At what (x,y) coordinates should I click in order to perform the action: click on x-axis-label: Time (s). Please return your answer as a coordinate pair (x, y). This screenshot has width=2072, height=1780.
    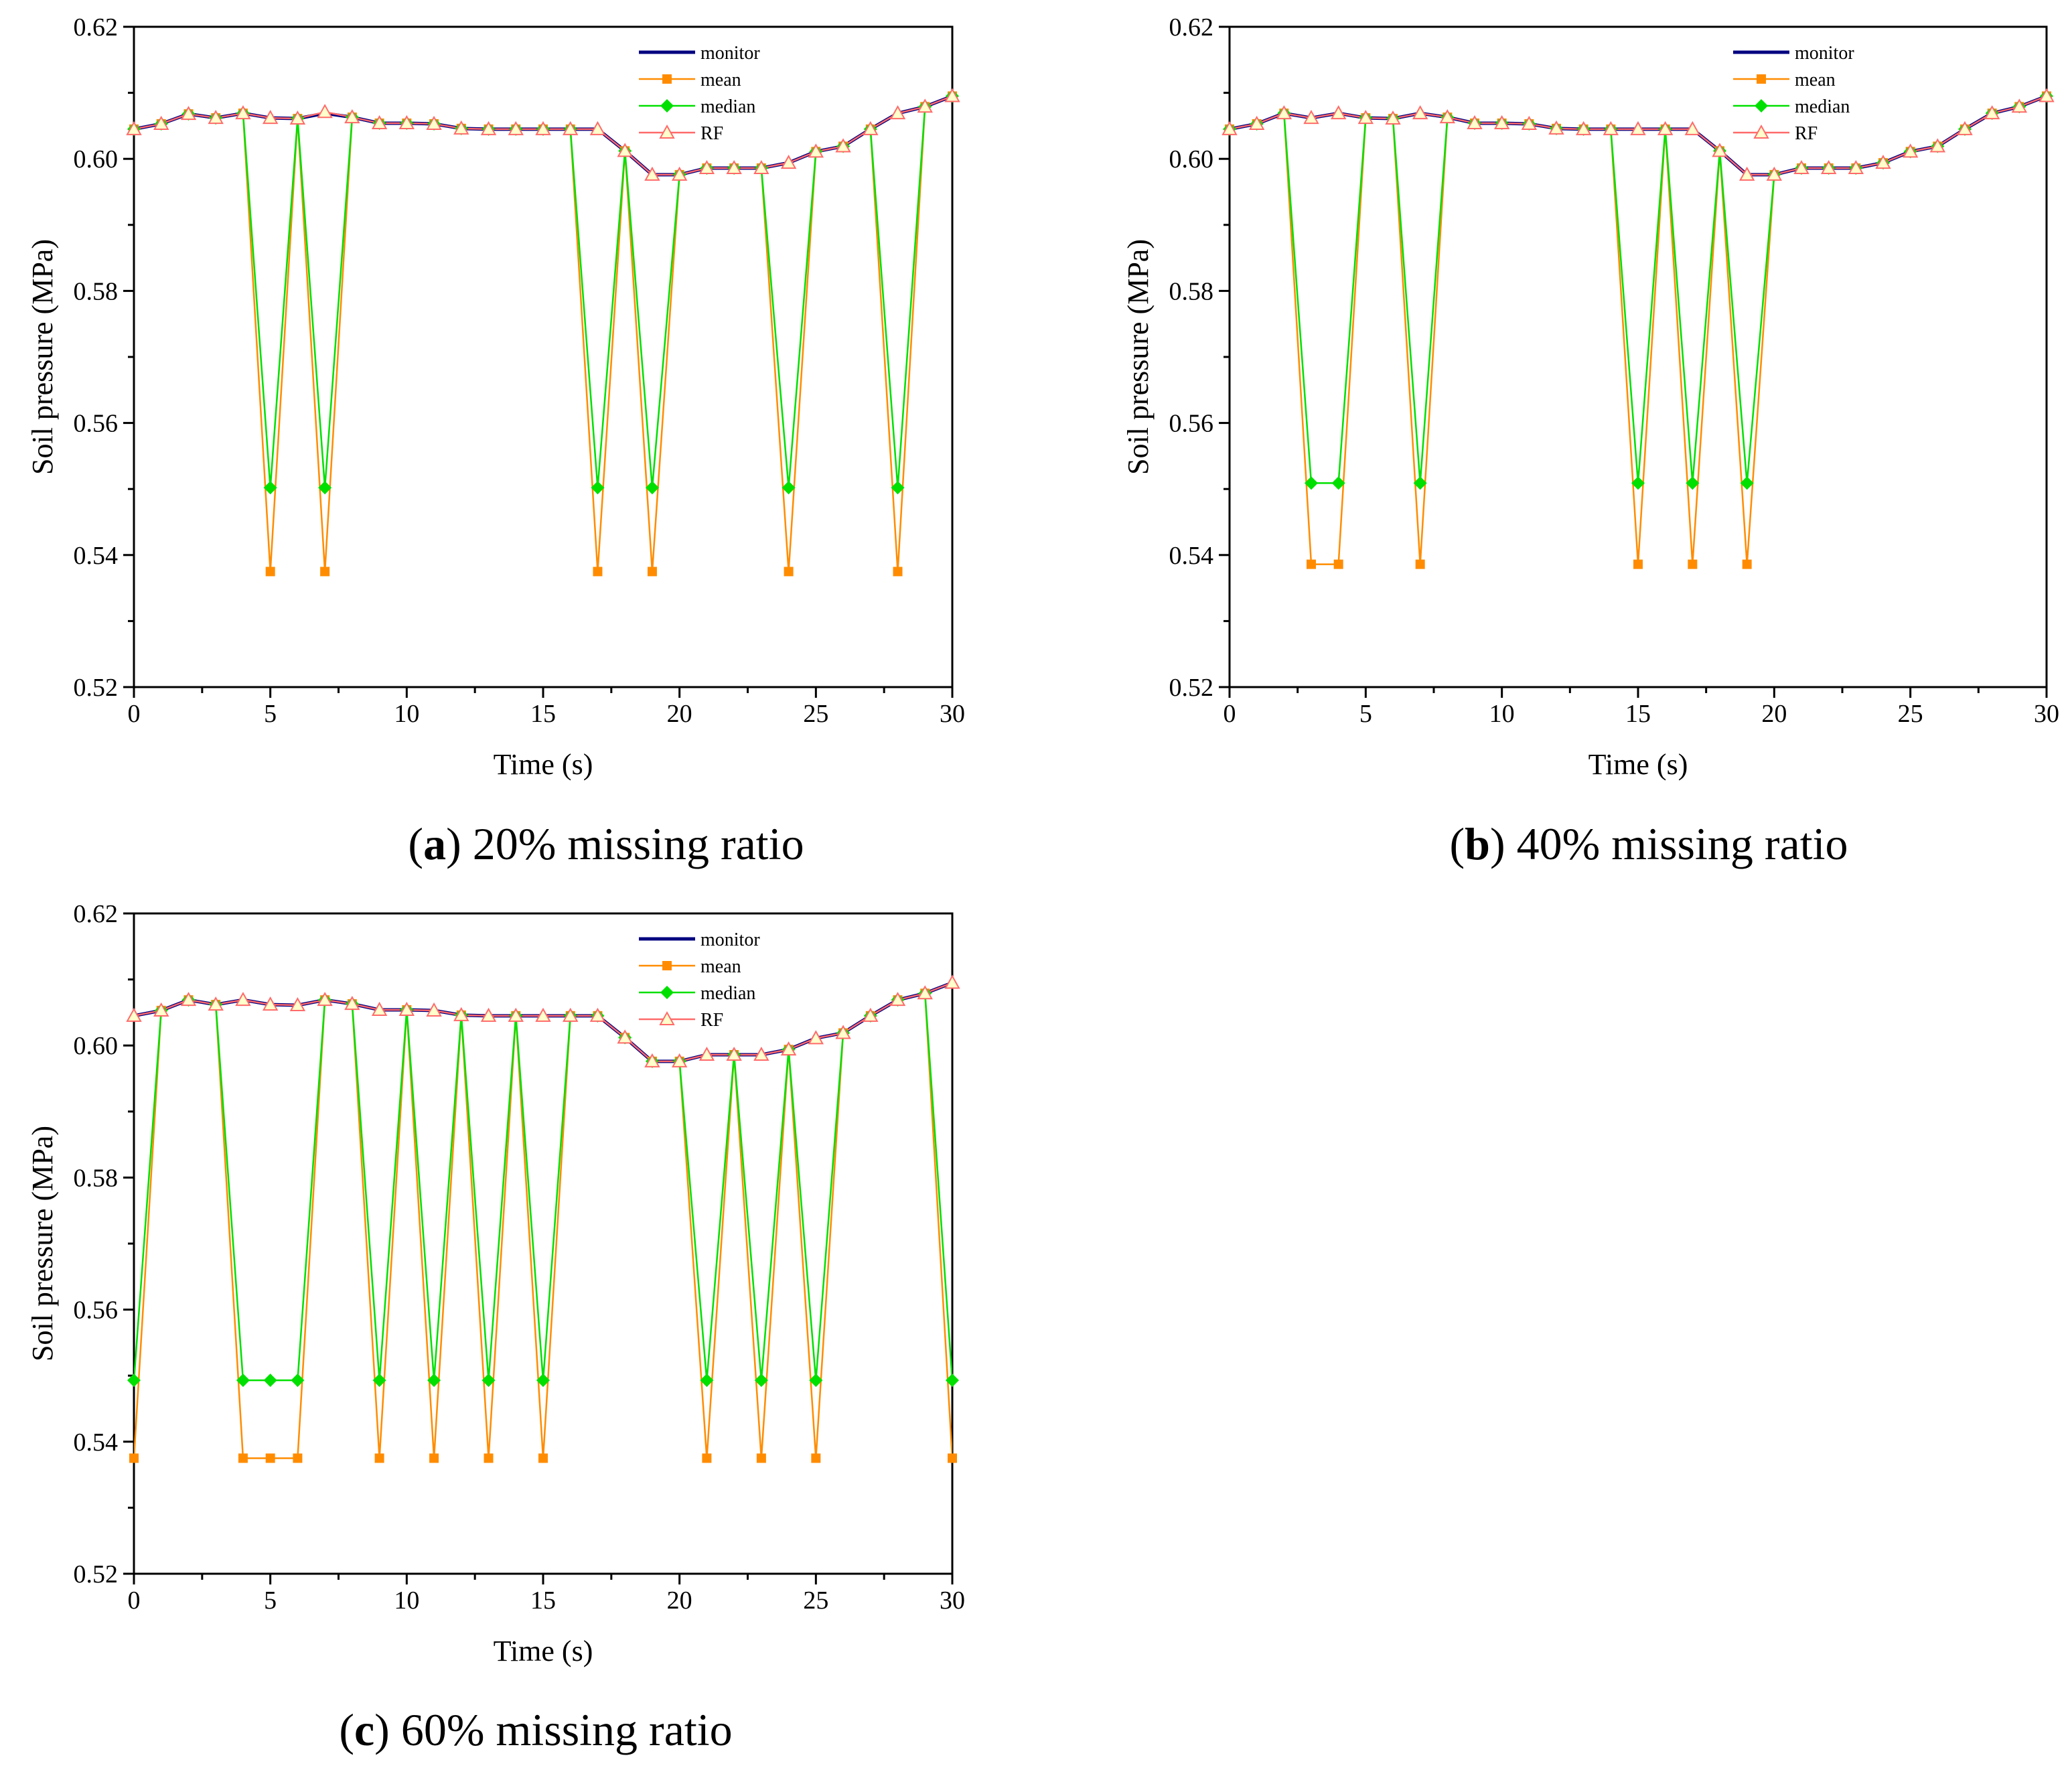
    Looking at the image, I should click on (1638, 764).